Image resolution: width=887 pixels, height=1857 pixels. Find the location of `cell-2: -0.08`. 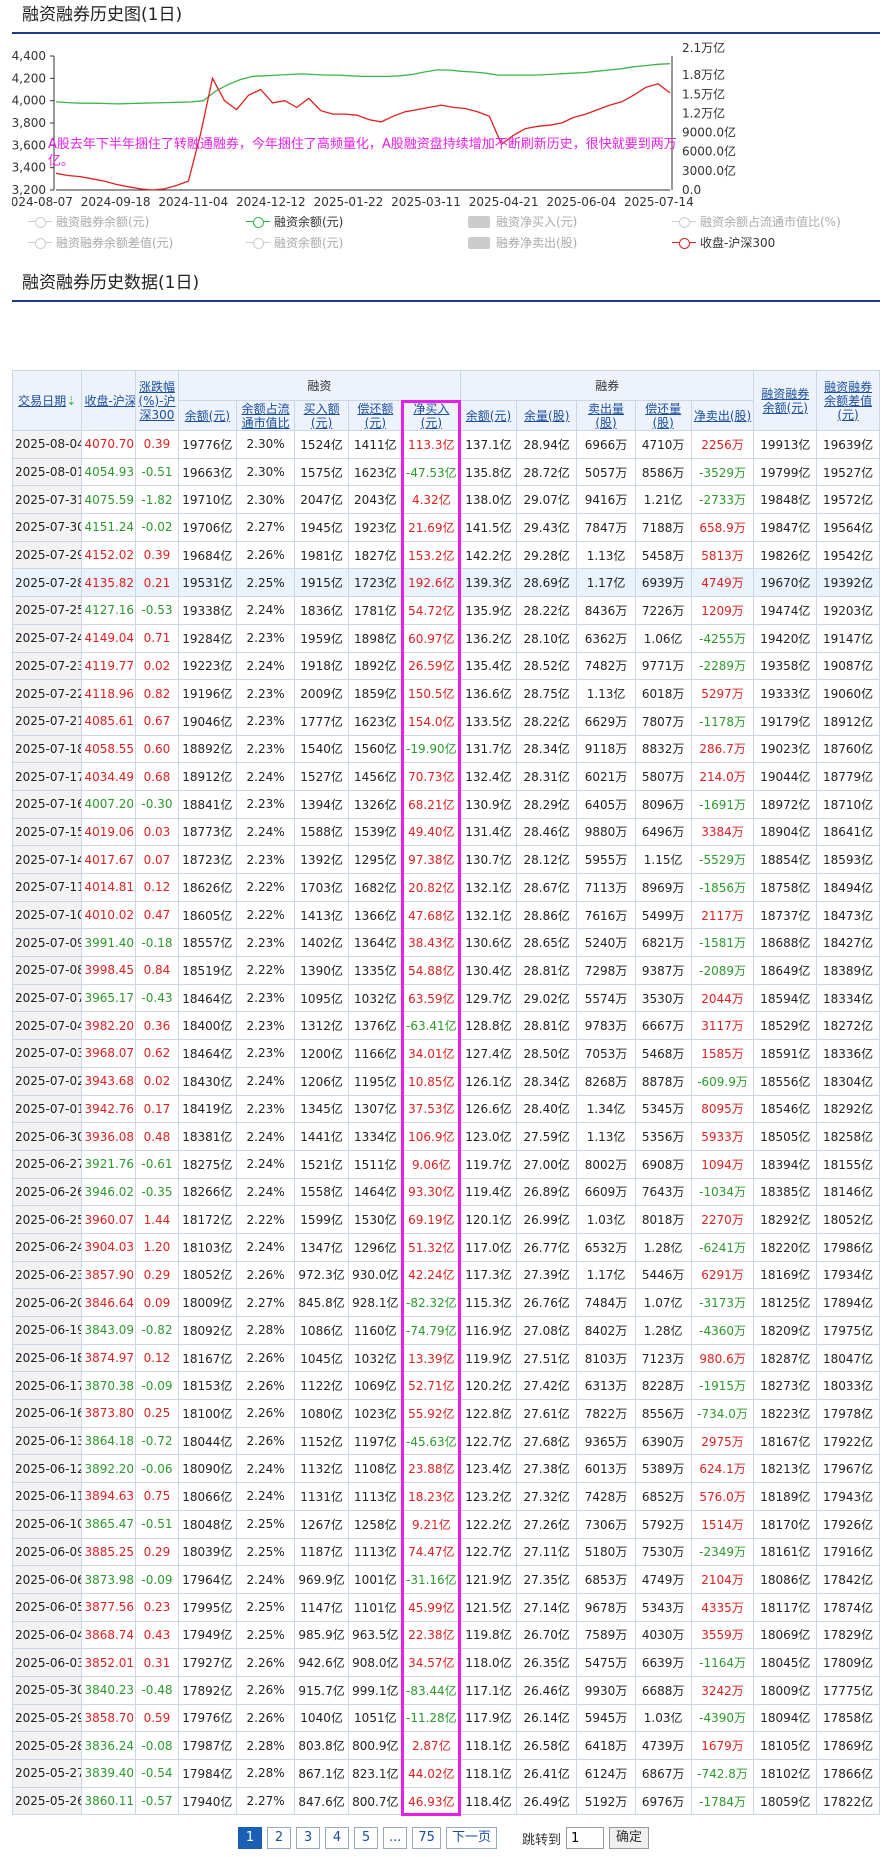

cell-2: -0.08 is located at coordinates (157, 1745).